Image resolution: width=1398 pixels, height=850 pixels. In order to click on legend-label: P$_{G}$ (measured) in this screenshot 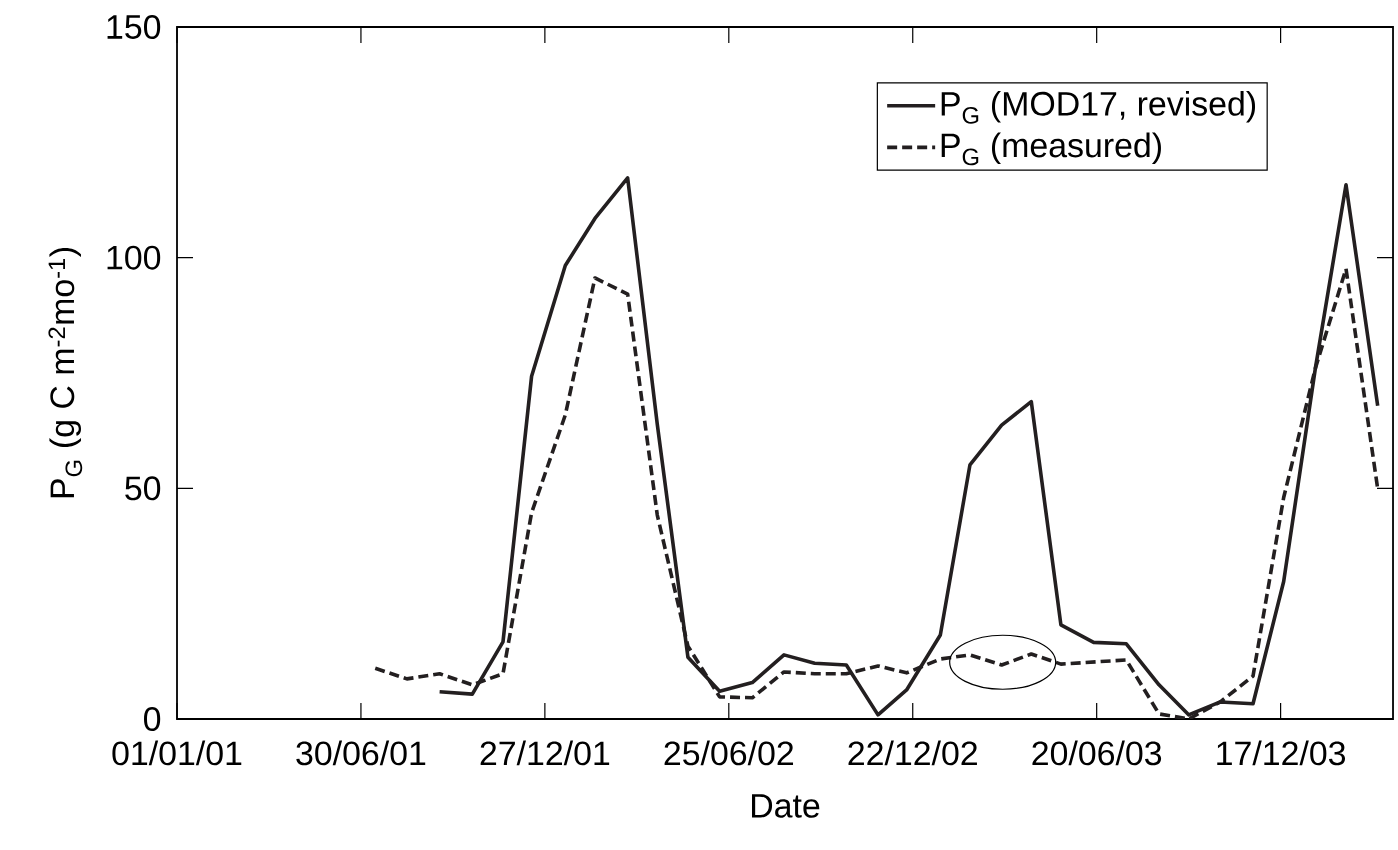, I will do `click(1051, 149)`.